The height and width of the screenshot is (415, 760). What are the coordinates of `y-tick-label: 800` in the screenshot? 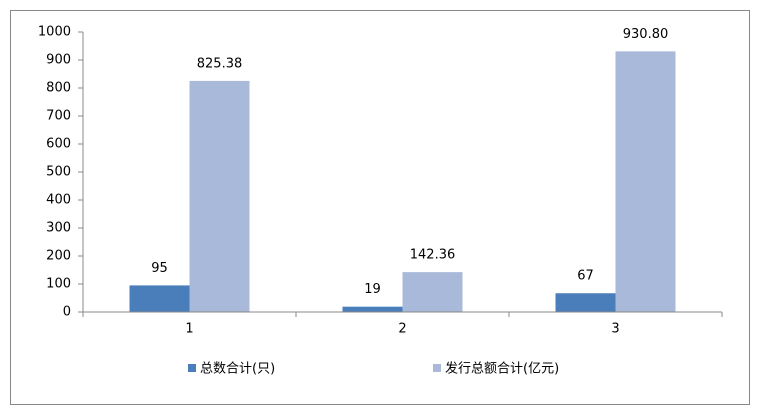 It's located at (58, 88).